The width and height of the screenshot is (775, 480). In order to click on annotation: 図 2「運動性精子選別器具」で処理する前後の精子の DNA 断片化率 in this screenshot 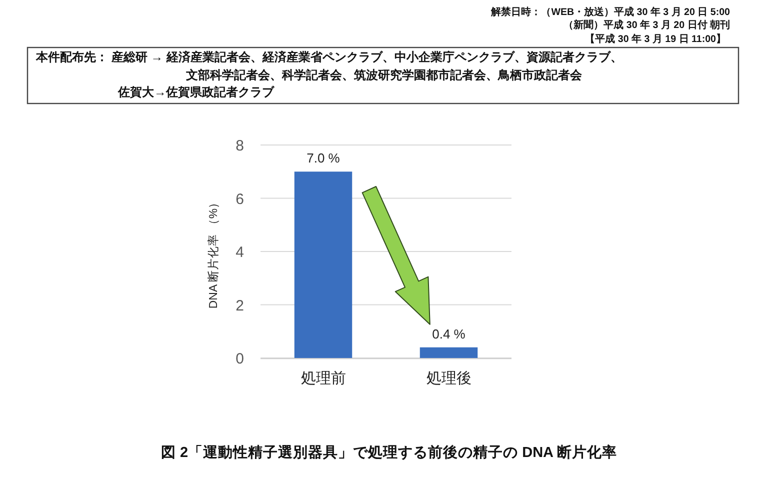, I will do `click(389, 453)`.